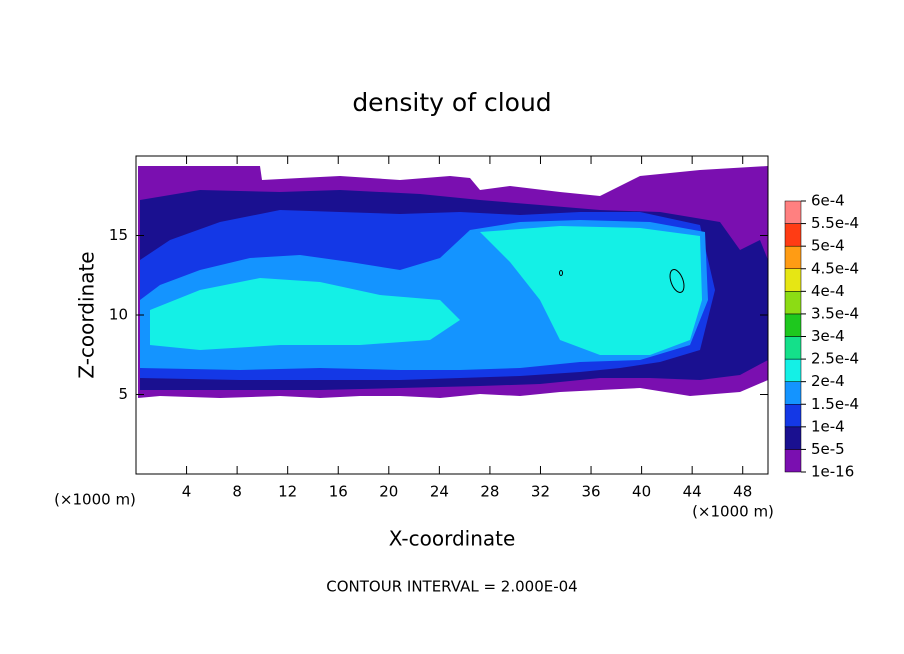 The width and height of the screenshot is (904, 654). Describe the element at coordinates (338, 492) in the screenshot. I see `x-tick-label: 16` at that location.